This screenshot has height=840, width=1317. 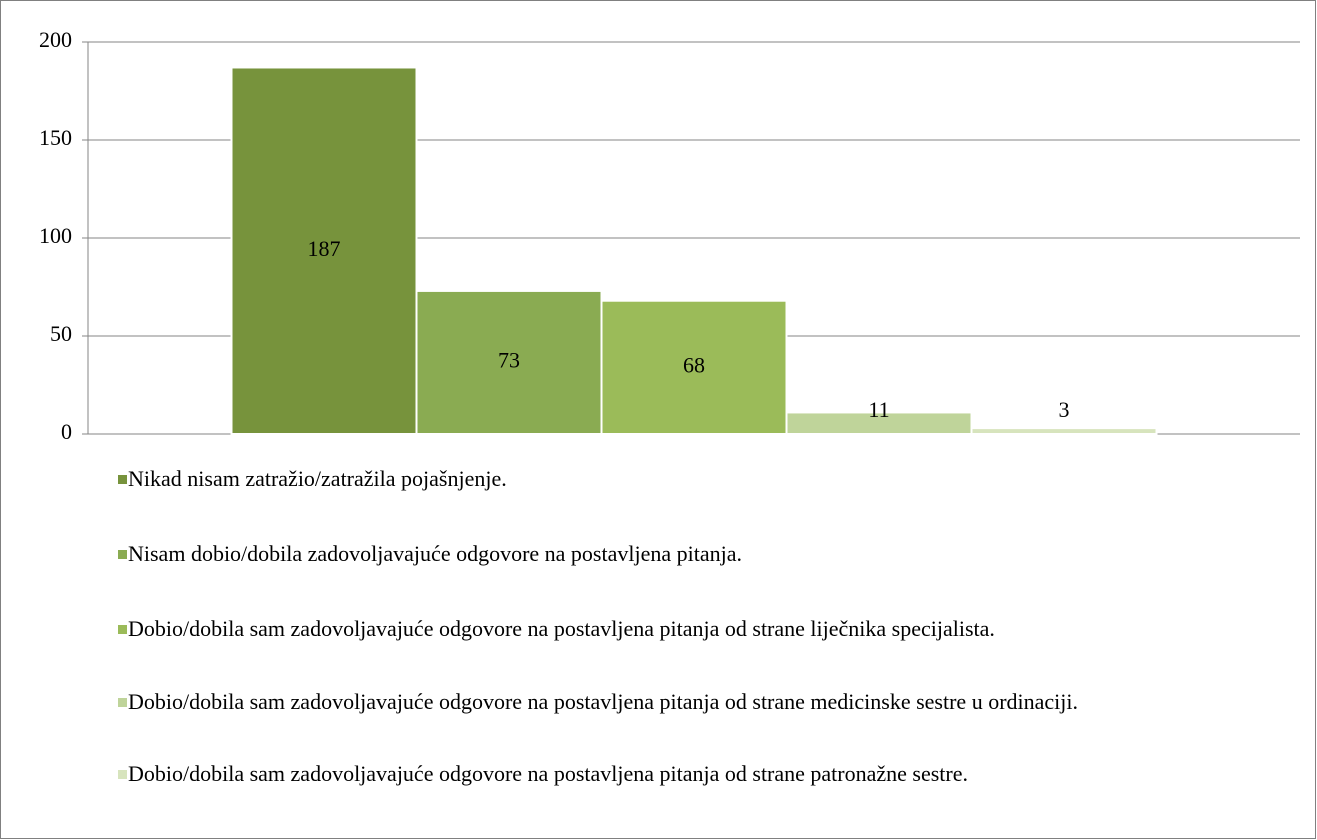 I want to click on data-label: 73, so click(x=509, y=360).